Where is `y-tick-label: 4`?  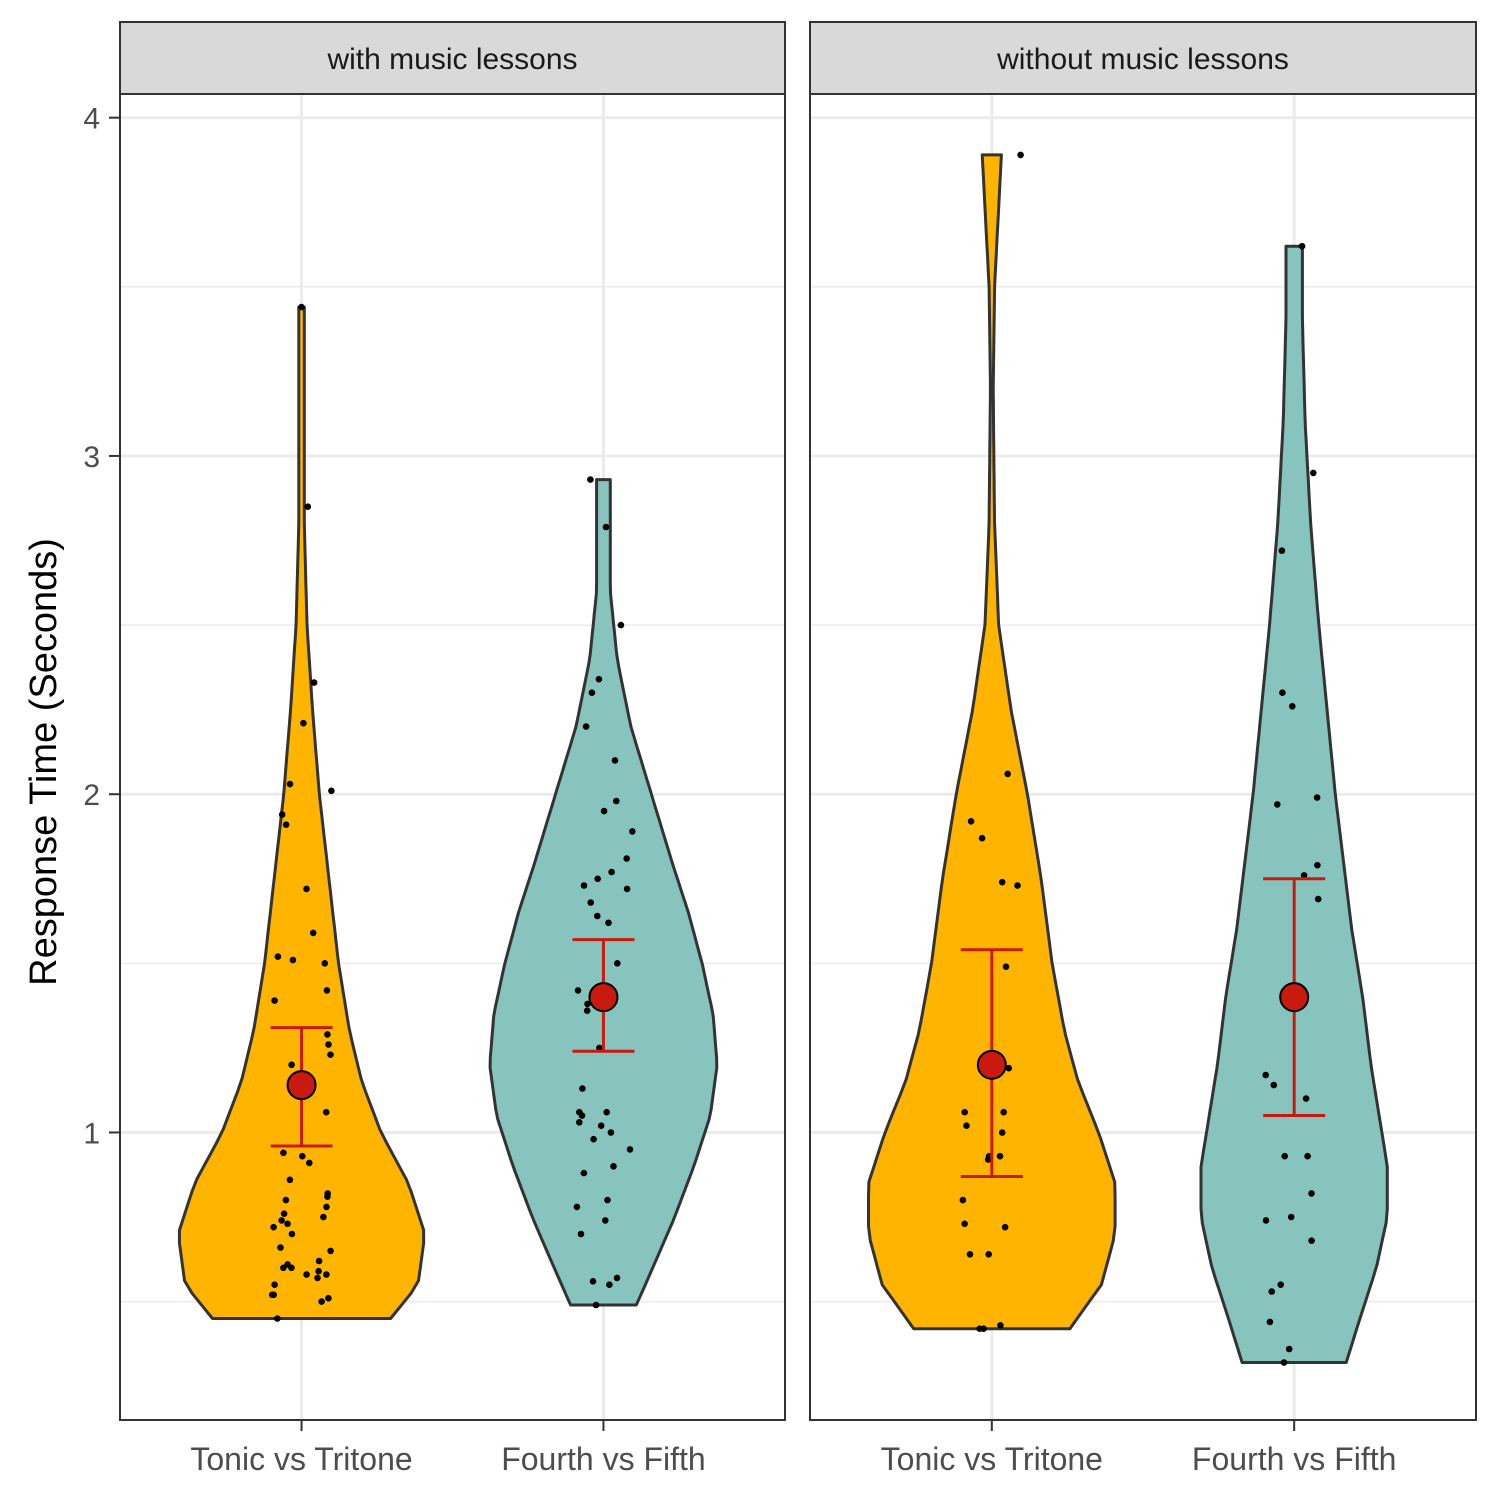 y-tick-label: 4 is located at coordinates (91, 119).